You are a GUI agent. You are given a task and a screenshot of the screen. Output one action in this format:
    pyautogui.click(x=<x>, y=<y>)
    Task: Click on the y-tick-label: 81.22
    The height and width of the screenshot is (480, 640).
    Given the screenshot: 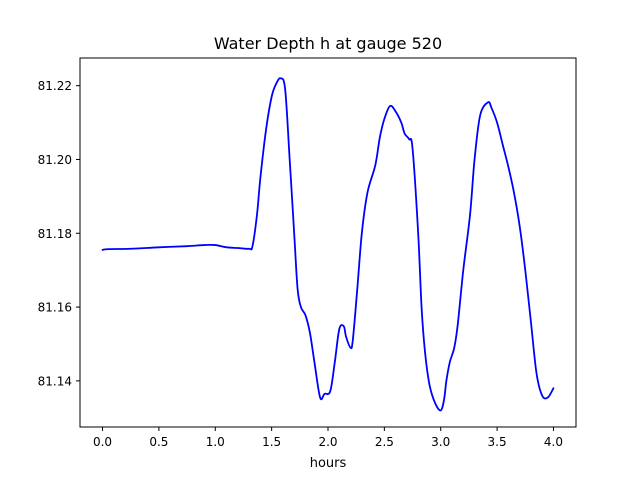 What is the action you would take?
    pyautogui.click(x=55, y=86)
    